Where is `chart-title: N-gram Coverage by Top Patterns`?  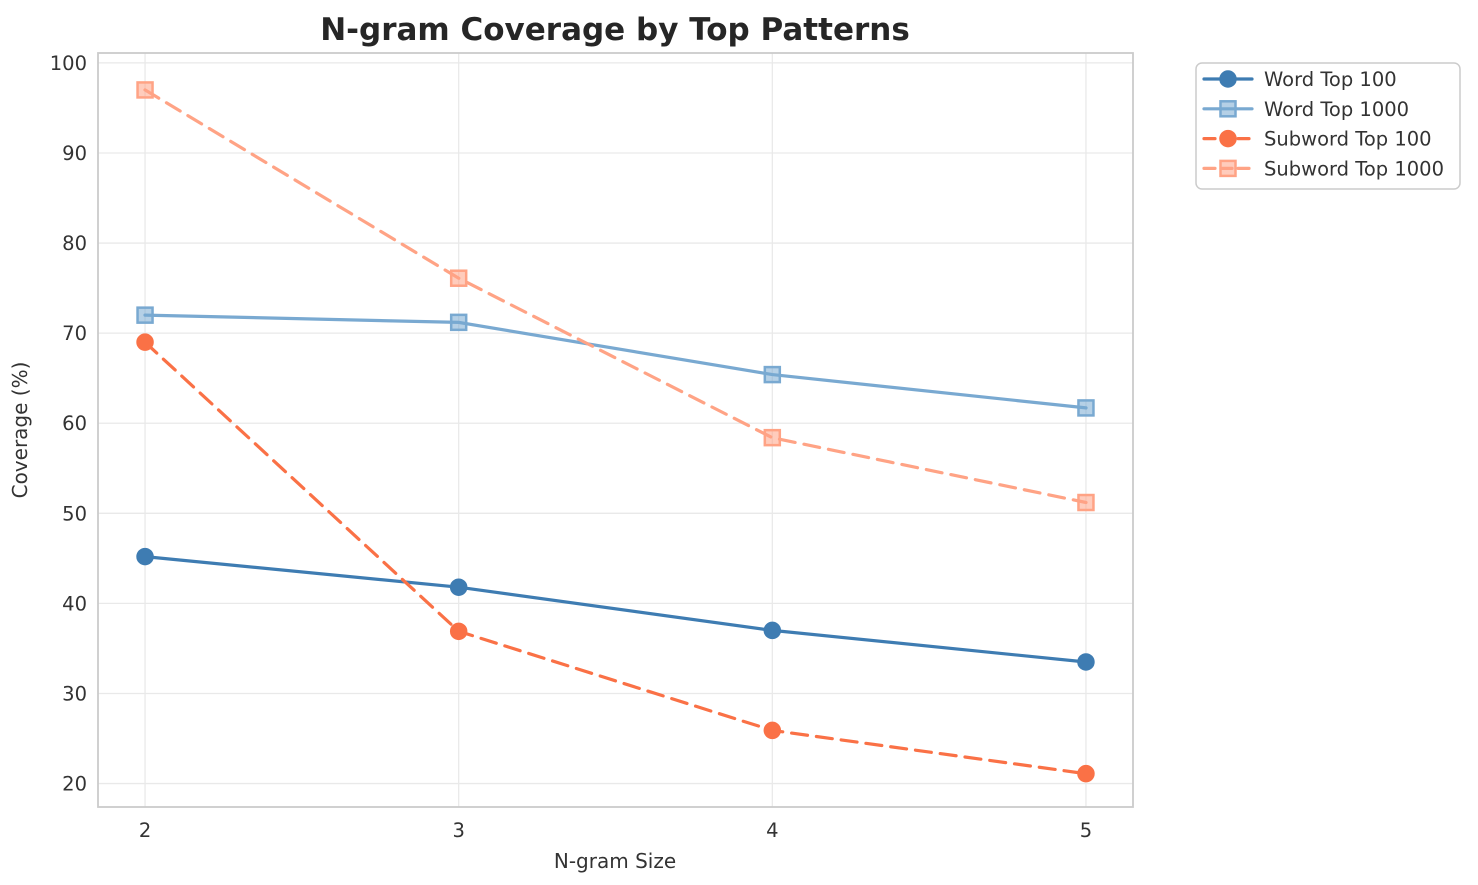 chart-title: N-gram Coverage by Top Patterns is located at coordinates (615, 30).